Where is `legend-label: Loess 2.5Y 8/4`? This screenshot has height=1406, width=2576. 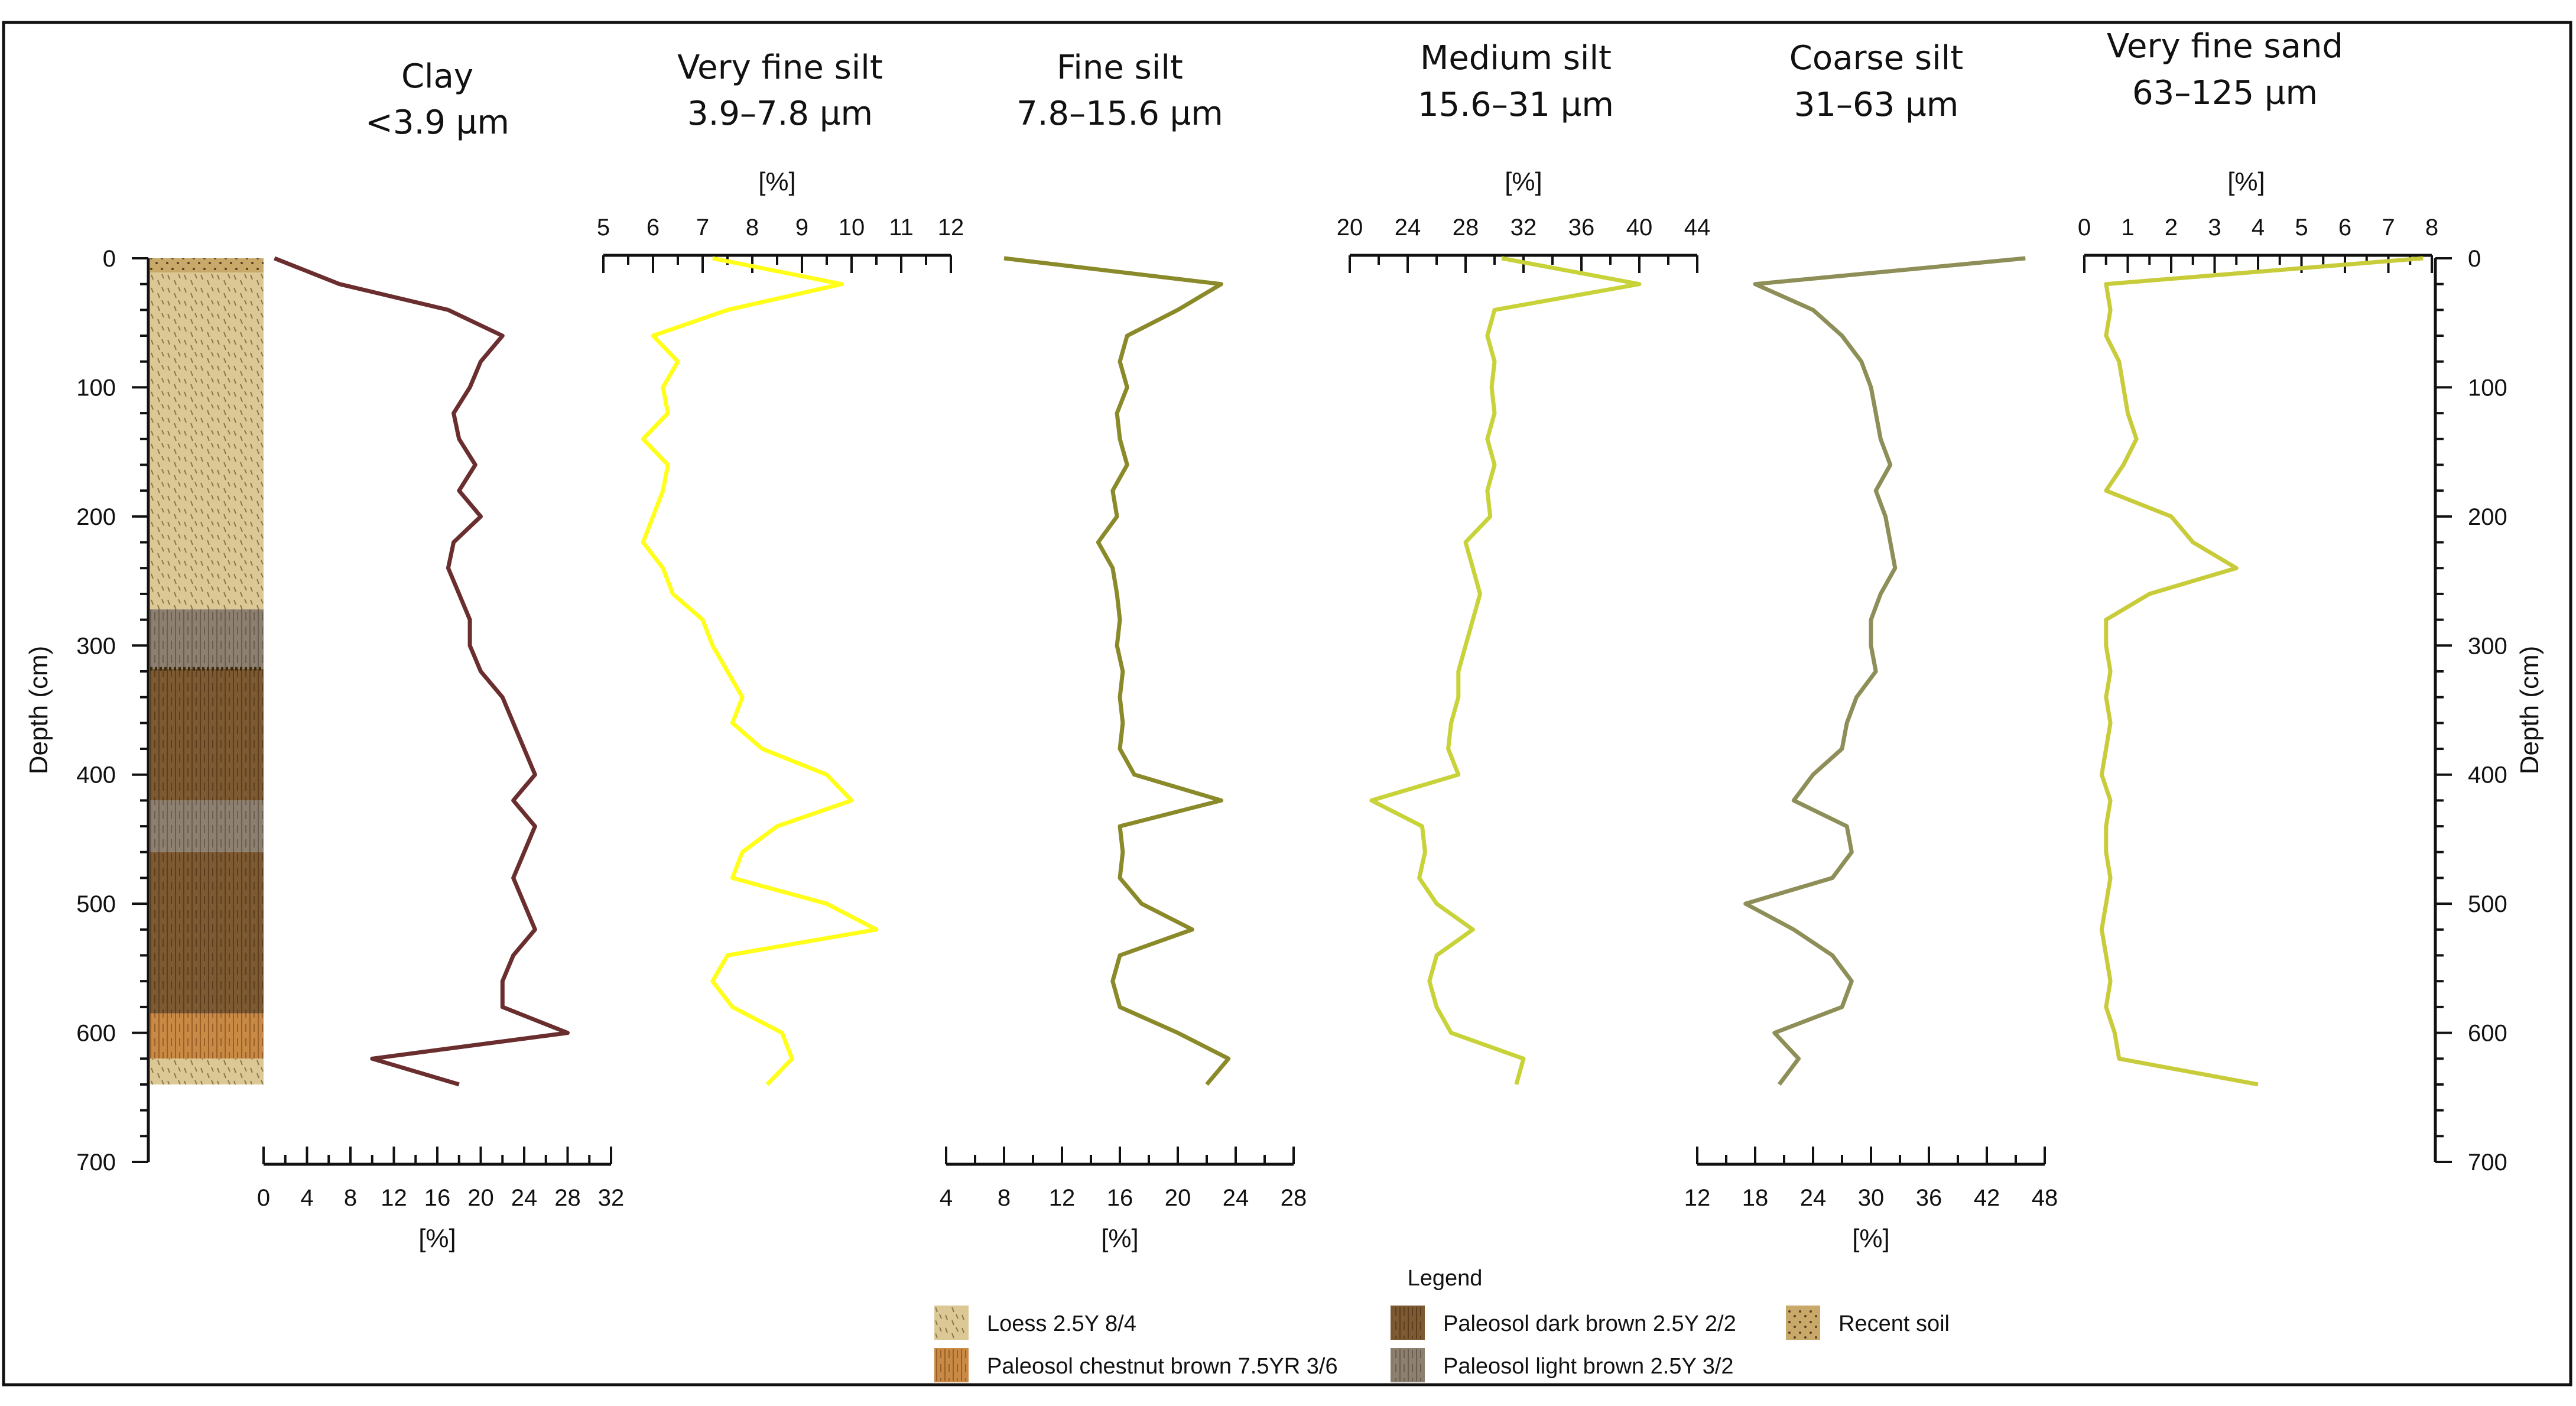
legend-label: Loess 2.5Y 8/4 is located at coordinates (1061, 1323).